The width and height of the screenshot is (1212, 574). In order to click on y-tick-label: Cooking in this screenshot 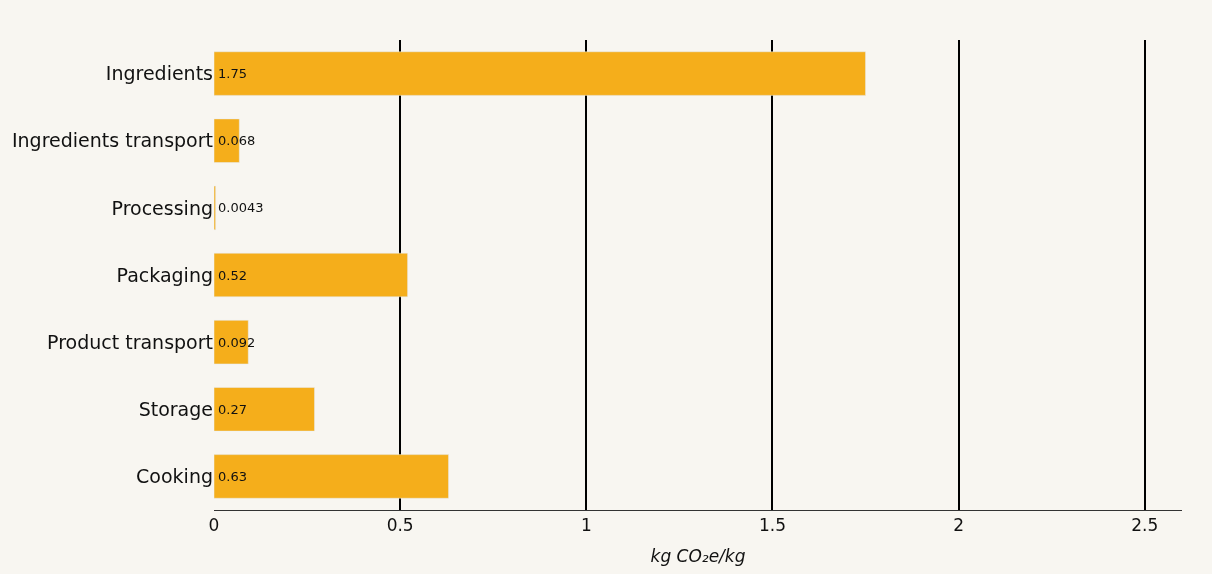, I will do `click(174, 476)`.